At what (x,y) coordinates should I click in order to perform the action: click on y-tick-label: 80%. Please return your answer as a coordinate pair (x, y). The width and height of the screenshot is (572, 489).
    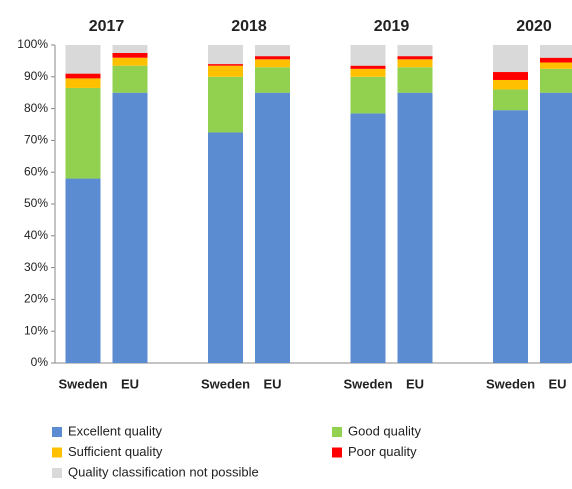
    Looking at the image, I should click on (36, 108).